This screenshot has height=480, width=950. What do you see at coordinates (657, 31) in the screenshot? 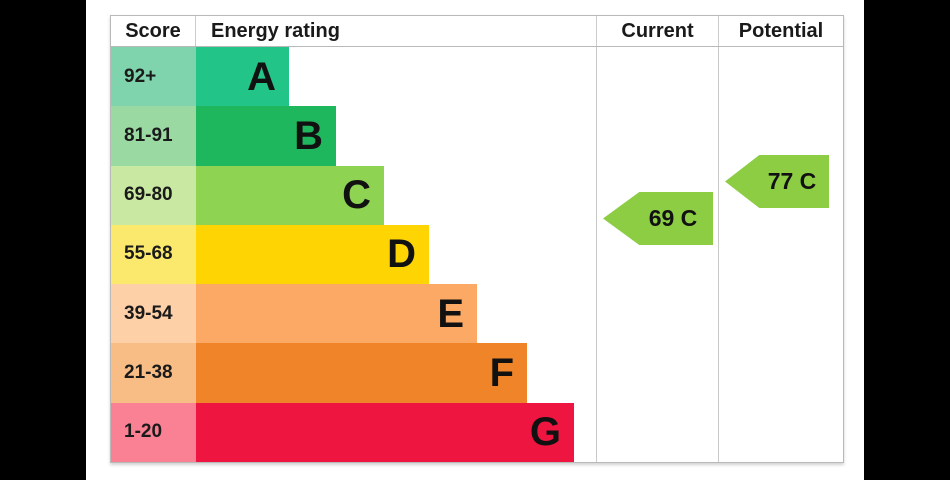
I see `current-column-header: Current` at bounding box center [657, 31].